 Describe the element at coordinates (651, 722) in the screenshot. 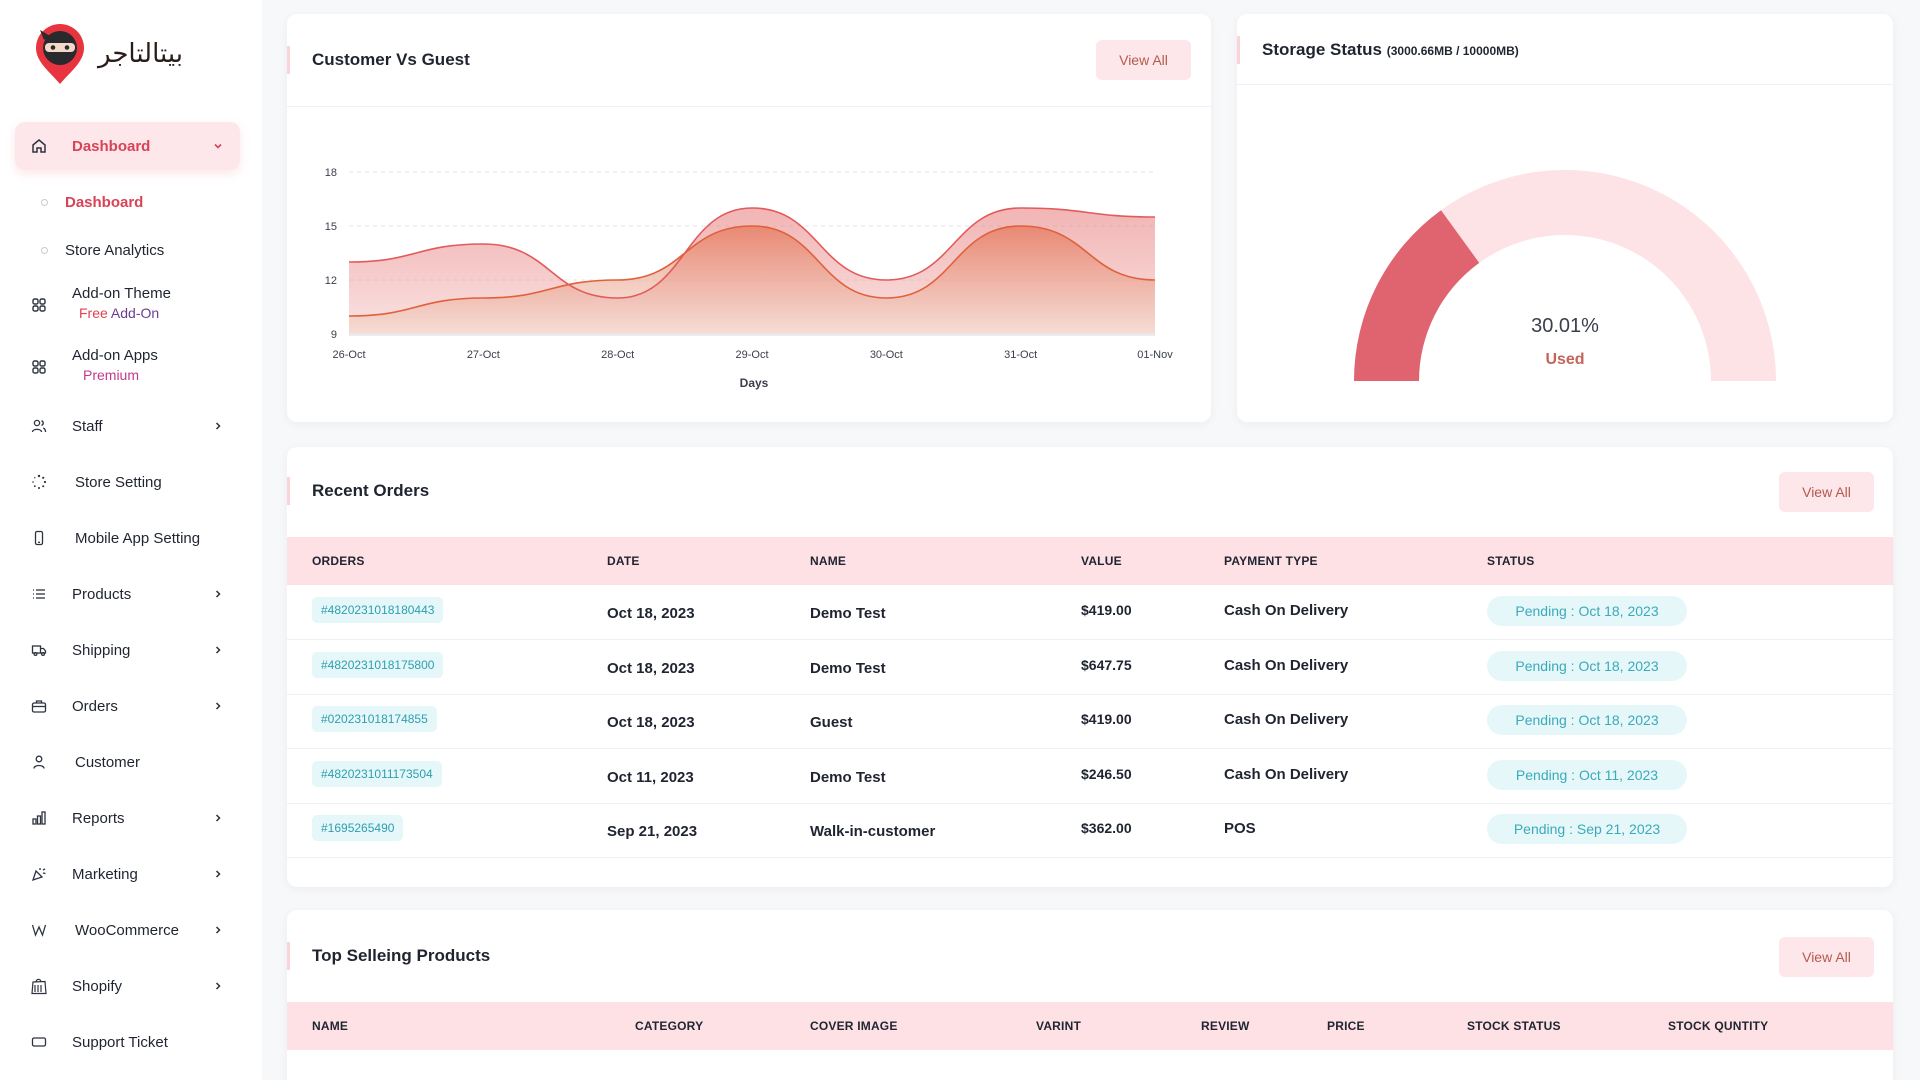

I see `order-date: Oct 18, 2023` at that location.